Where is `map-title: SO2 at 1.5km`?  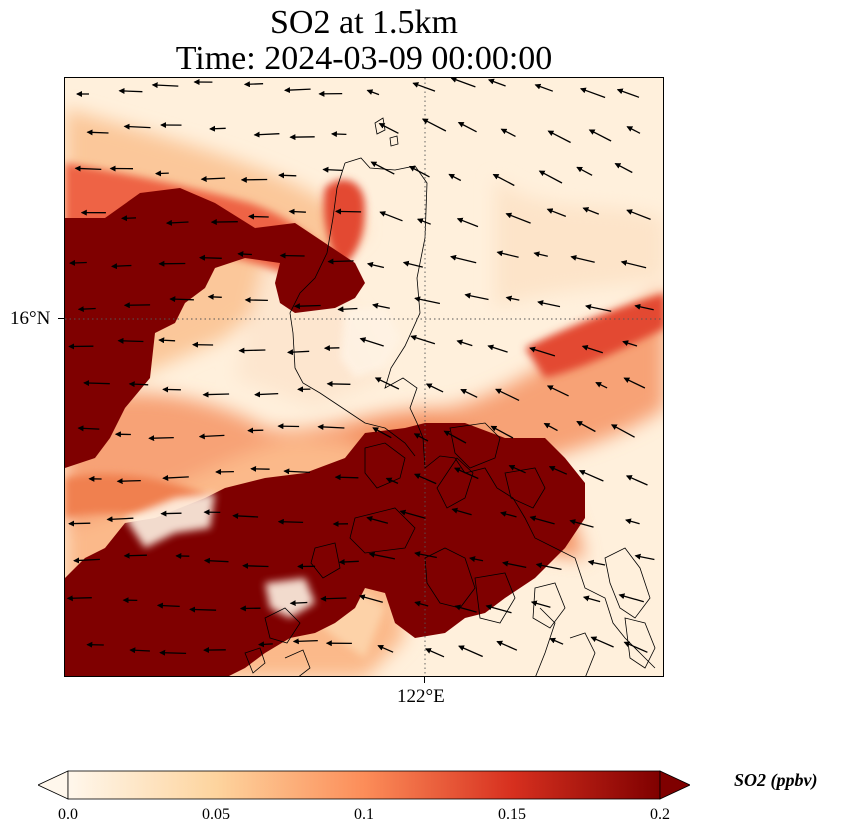 map-title: SO2 at 1.5km is located at coordinates (364, 22).